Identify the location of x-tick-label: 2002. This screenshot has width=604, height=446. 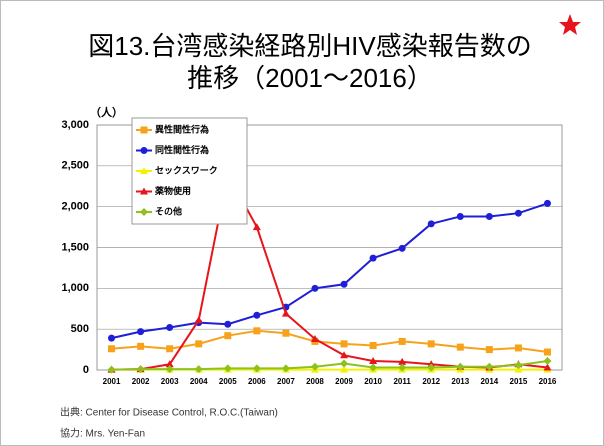
(141, 381).